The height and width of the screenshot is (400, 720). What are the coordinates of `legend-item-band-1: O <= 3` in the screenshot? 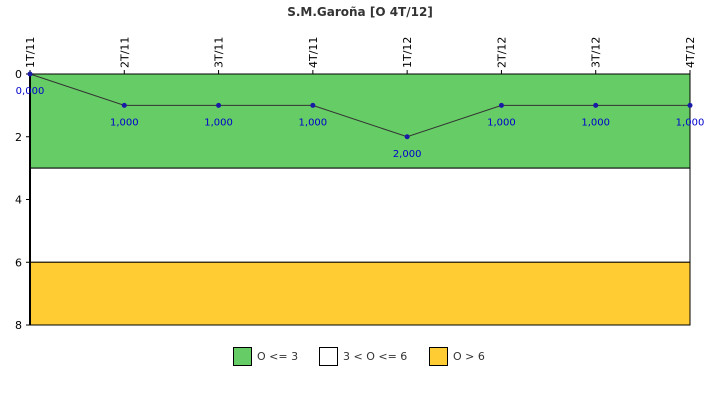 It's located at (265, 356).